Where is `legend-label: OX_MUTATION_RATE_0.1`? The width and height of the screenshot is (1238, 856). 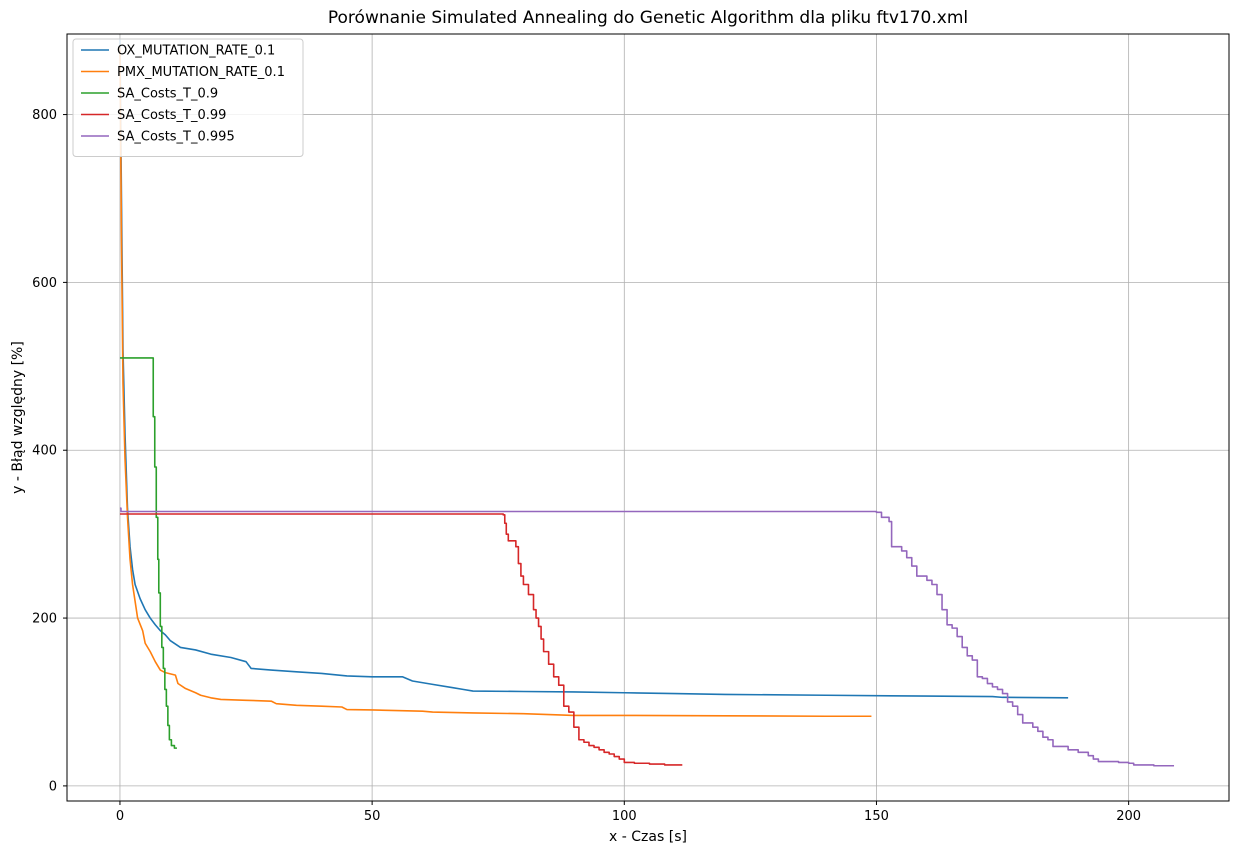 legend-label: OX_MUTATION_RATE_0.1 is located at coordinates (196, 51).